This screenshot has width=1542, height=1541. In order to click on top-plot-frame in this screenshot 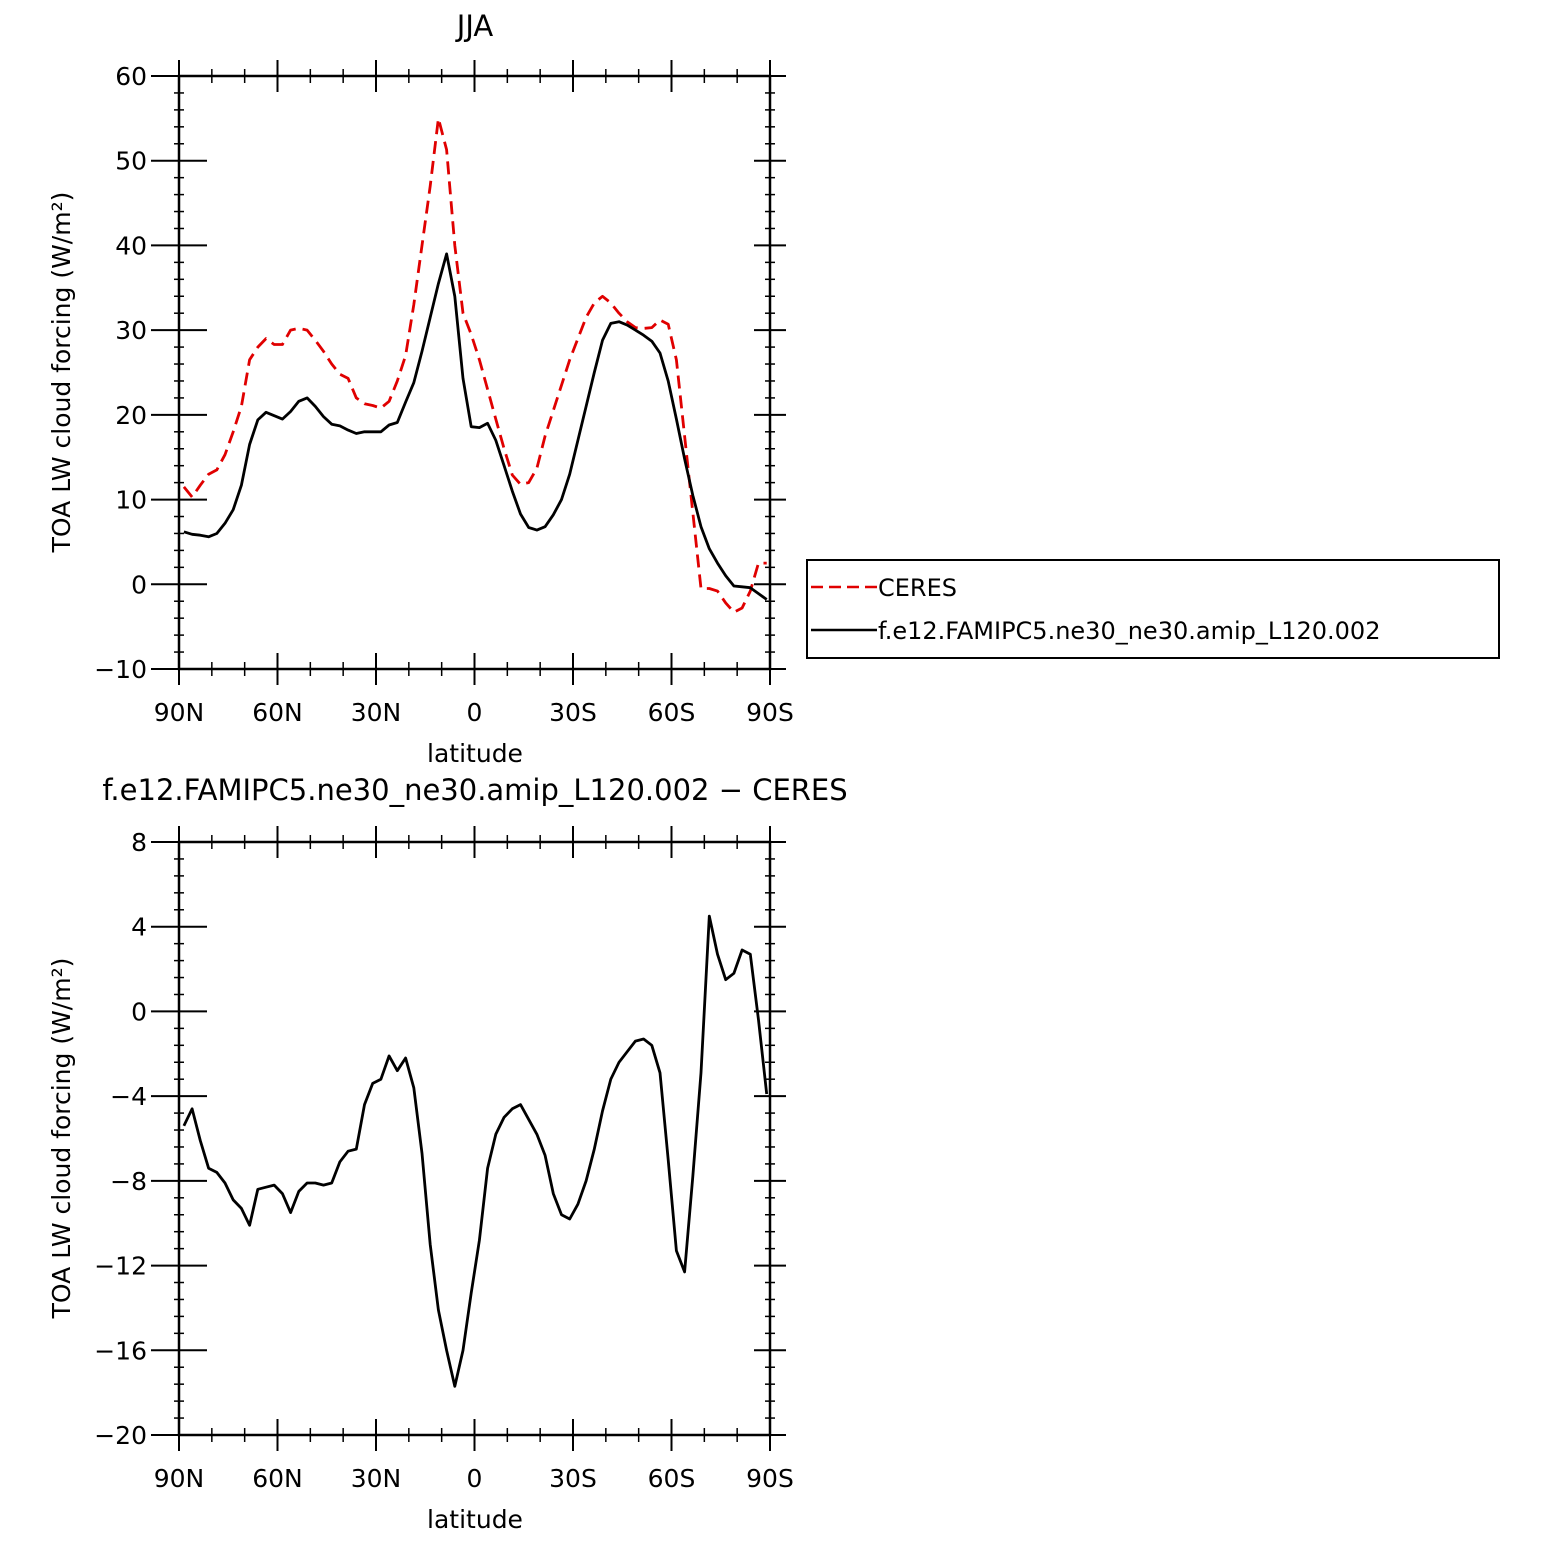, I will do `click(474, 372)`.